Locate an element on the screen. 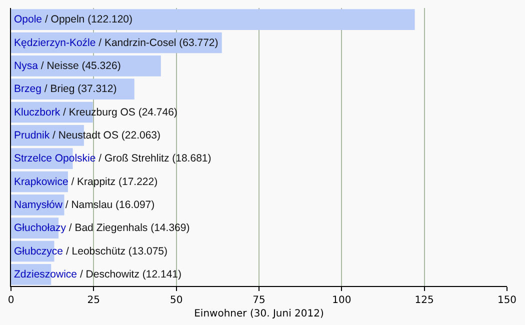  y-tick-label: Nysa is located at coordinates (26, 66).